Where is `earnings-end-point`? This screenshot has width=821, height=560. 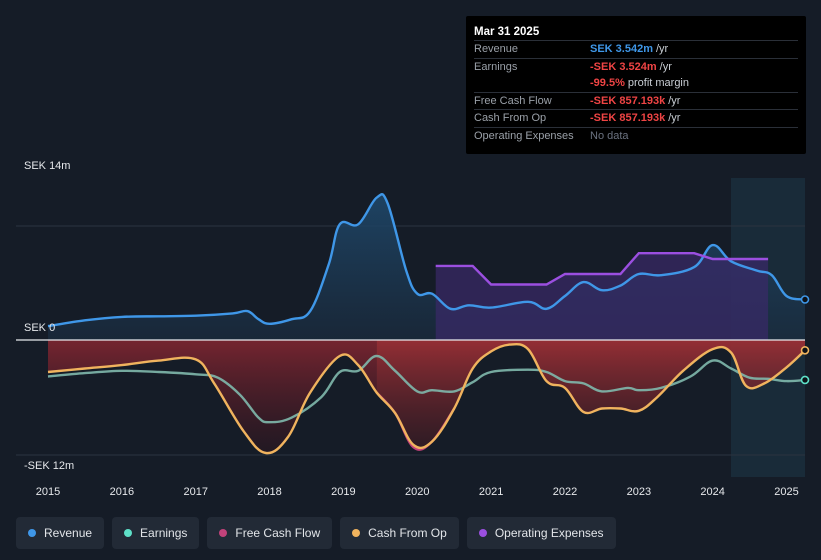
earnings-end-point is located at coordinates (805, 380).